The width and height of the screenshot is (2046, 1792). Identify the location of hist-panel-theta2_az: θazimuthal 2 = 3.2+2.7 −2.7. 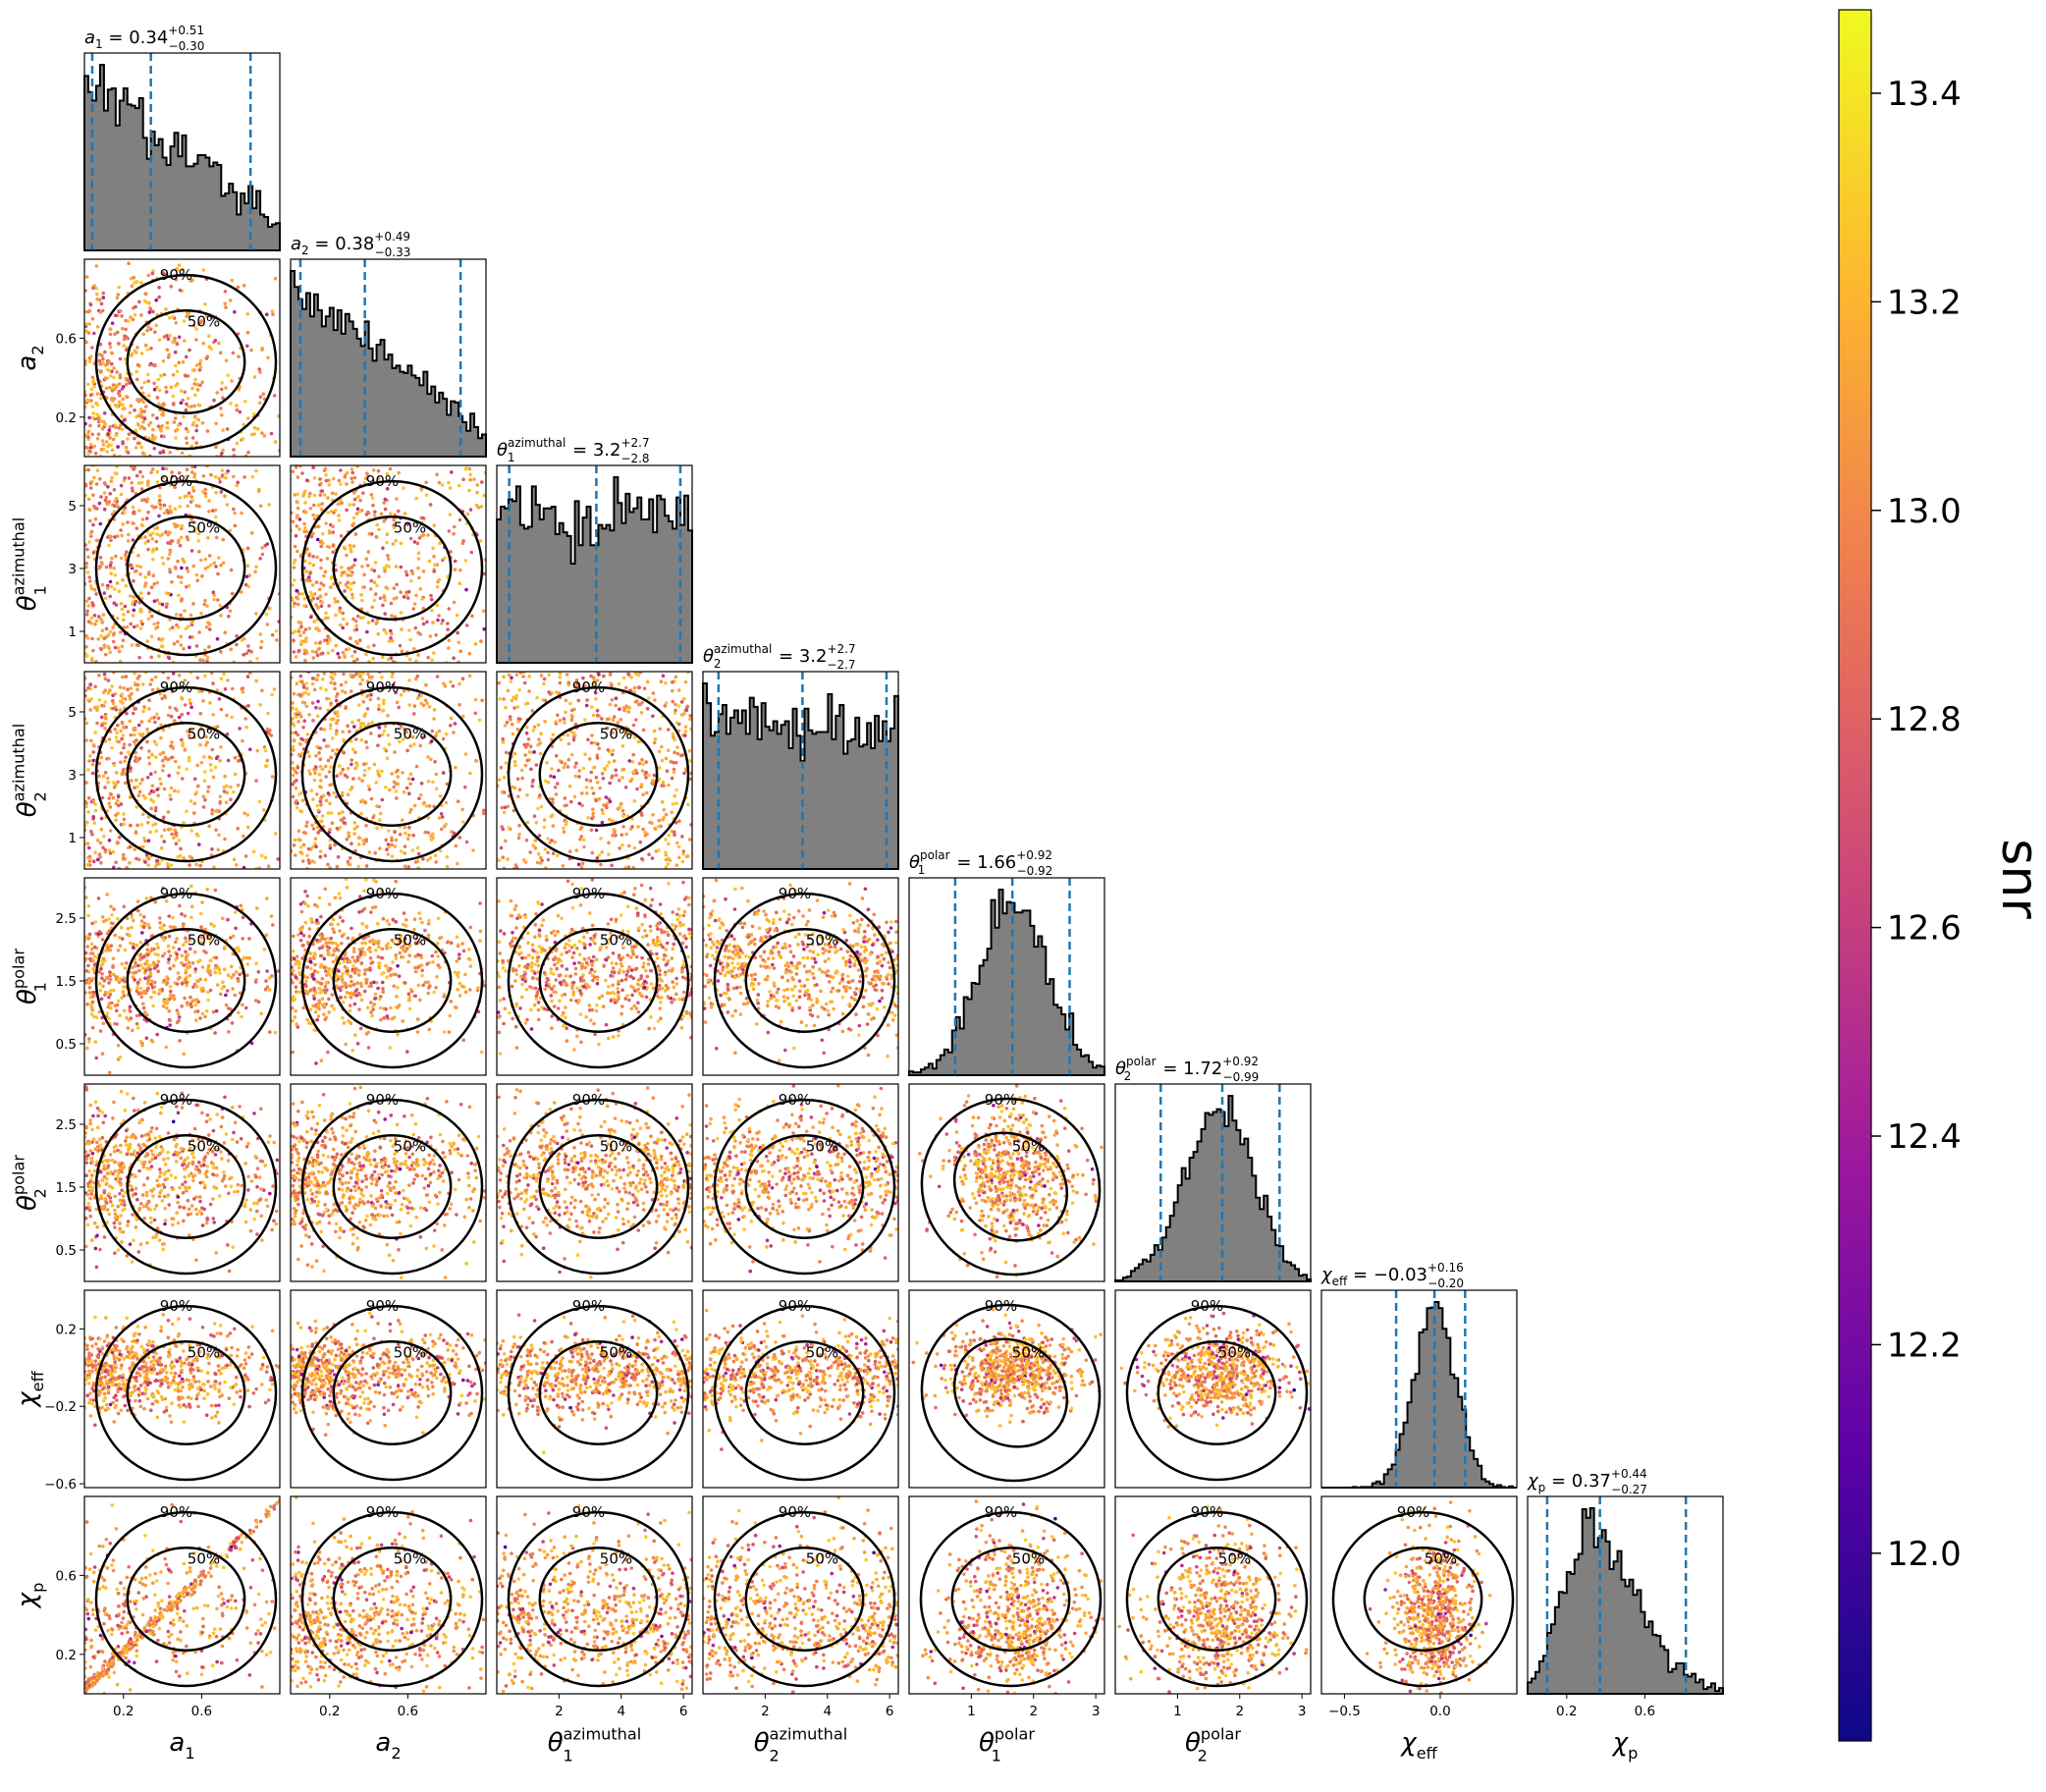
(800, 756).